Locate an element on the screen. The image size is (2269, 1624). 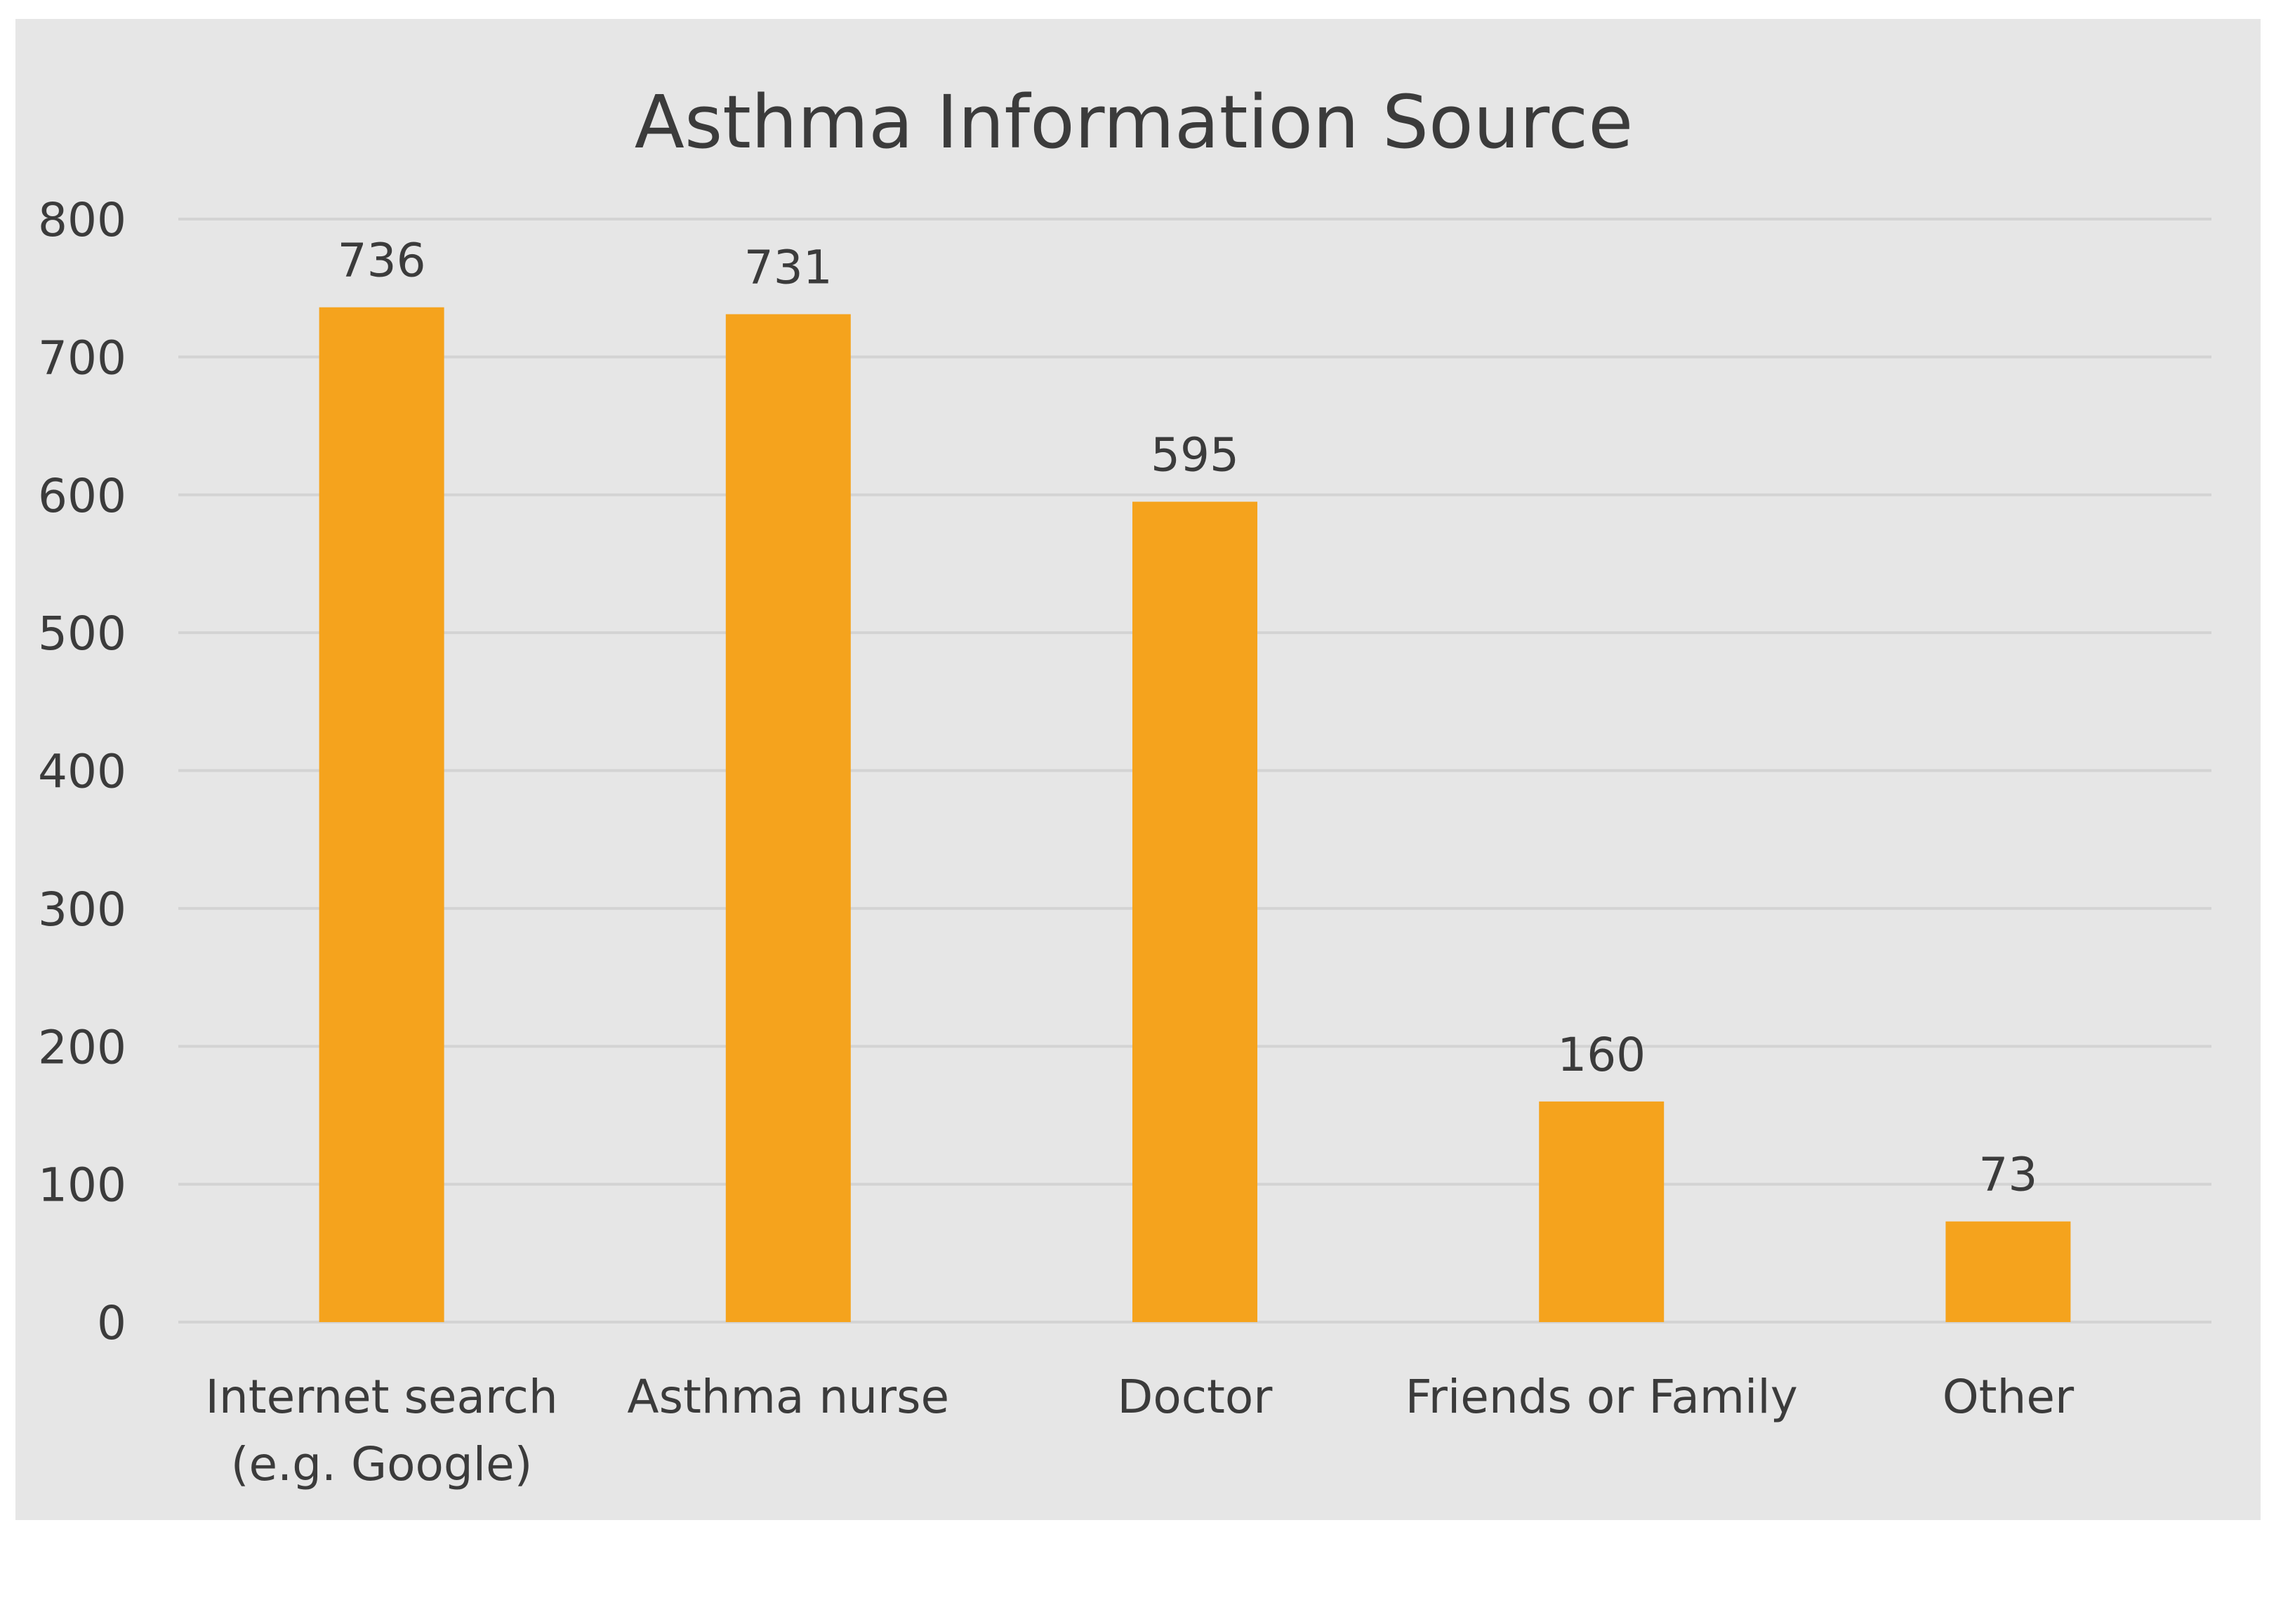
x-tick-label: Internet search is located at coordinates (381, 1397).